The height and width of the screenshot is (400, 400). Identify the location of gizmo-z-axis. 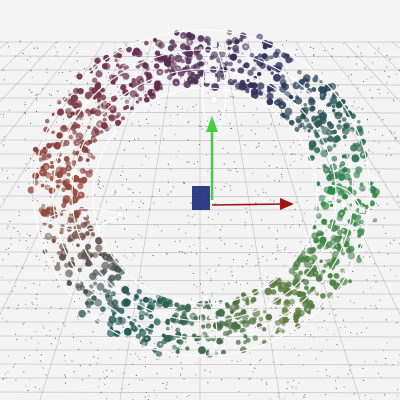
(201, 198).